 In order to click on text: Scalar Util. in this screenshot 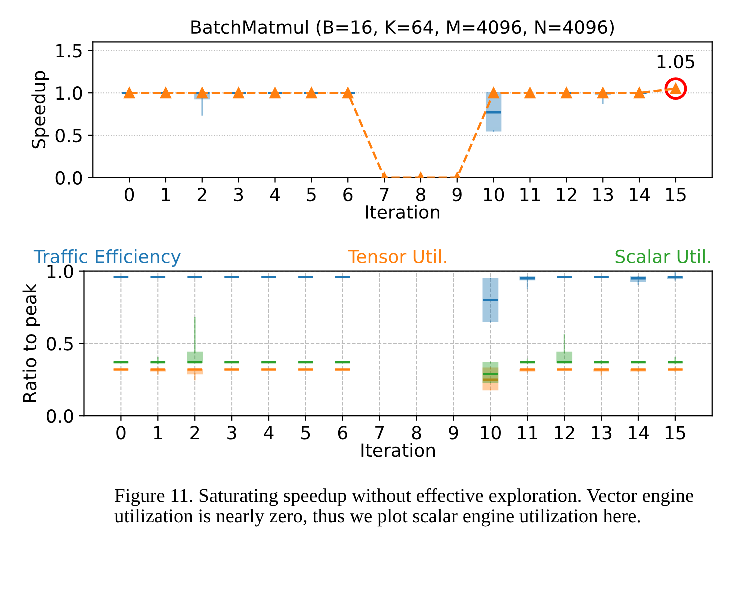, I will do `click(663, 257)`.